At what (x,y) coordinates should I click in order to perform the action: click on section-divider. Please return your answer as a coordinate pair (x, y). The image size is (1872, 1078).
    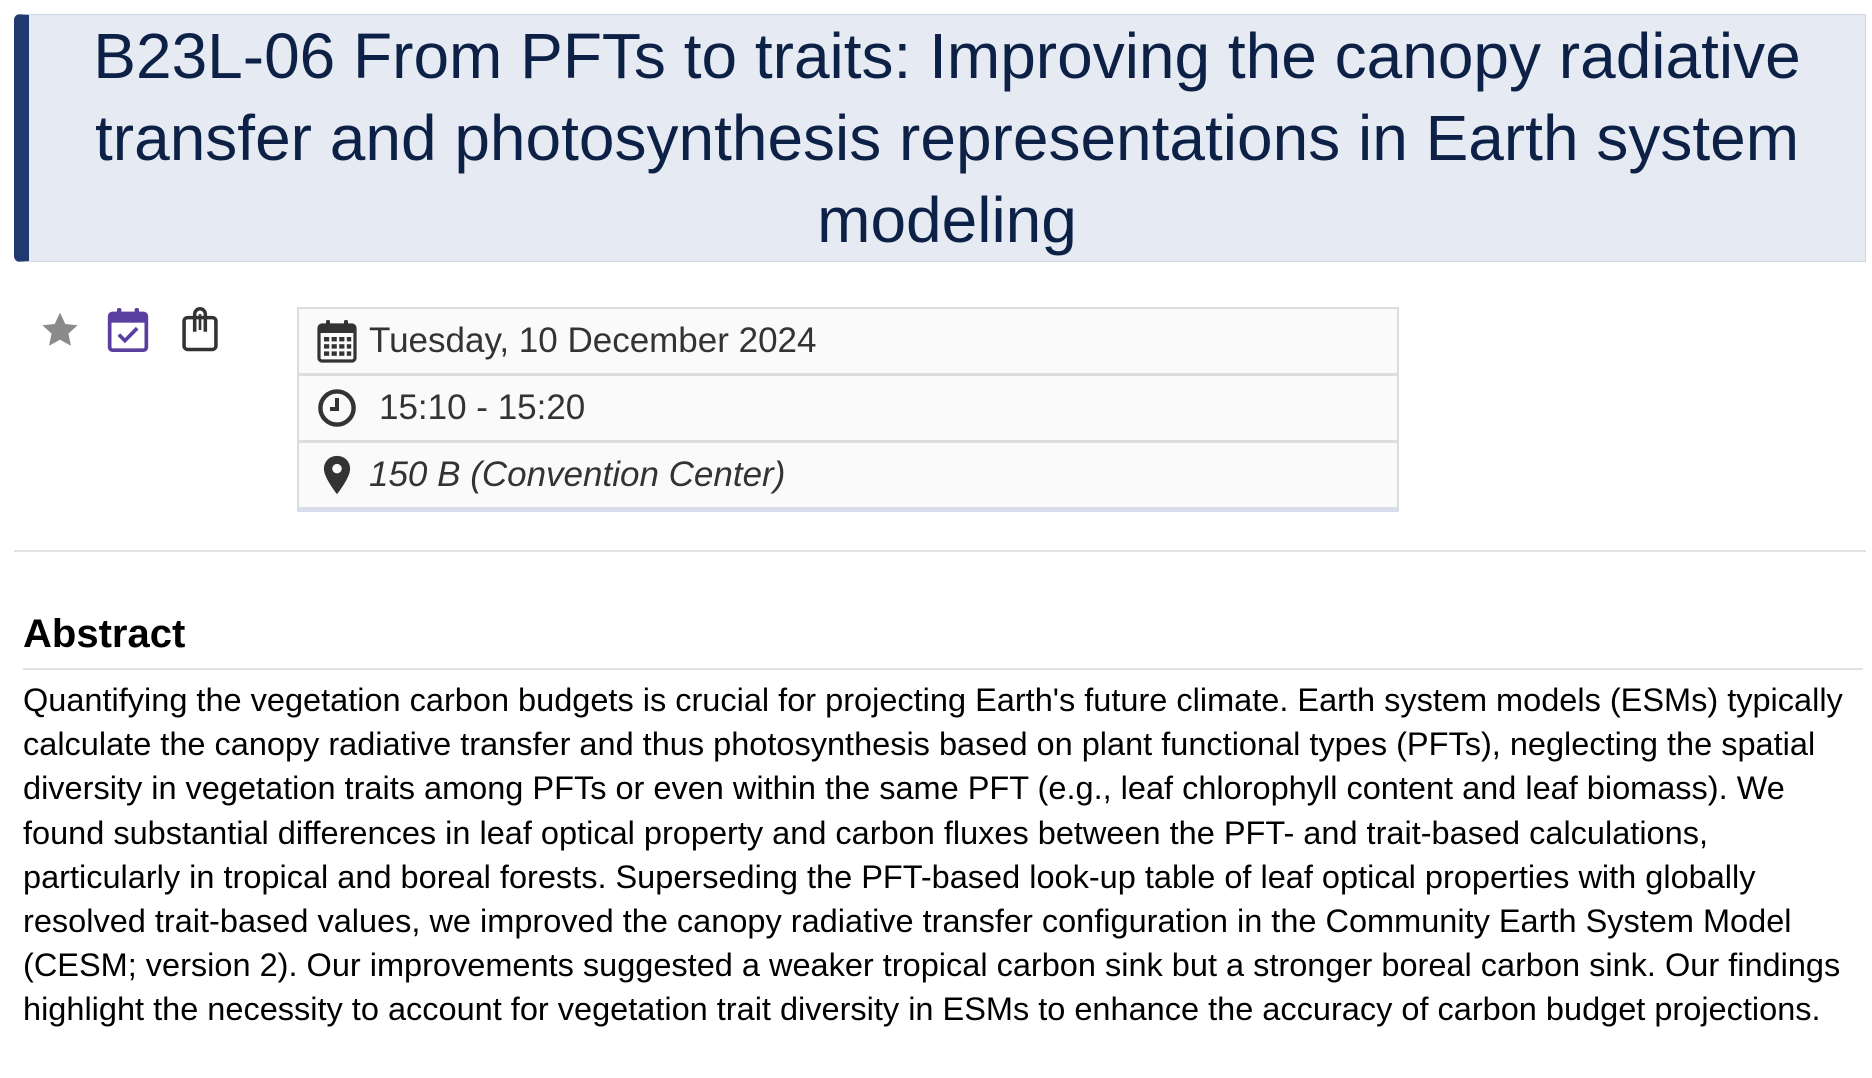
    Looking at the image, I should click on (940, 551).